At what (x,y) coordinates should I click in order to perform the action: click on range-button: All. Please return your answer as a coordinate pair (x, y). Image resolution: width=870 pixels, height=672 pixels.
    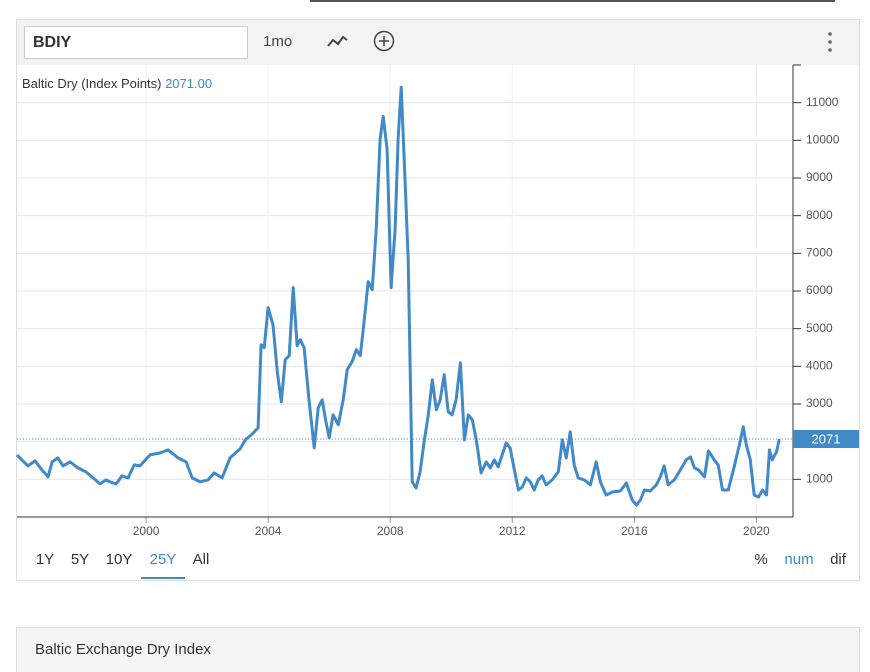
    Looking at the image, I should click on (201, 559).